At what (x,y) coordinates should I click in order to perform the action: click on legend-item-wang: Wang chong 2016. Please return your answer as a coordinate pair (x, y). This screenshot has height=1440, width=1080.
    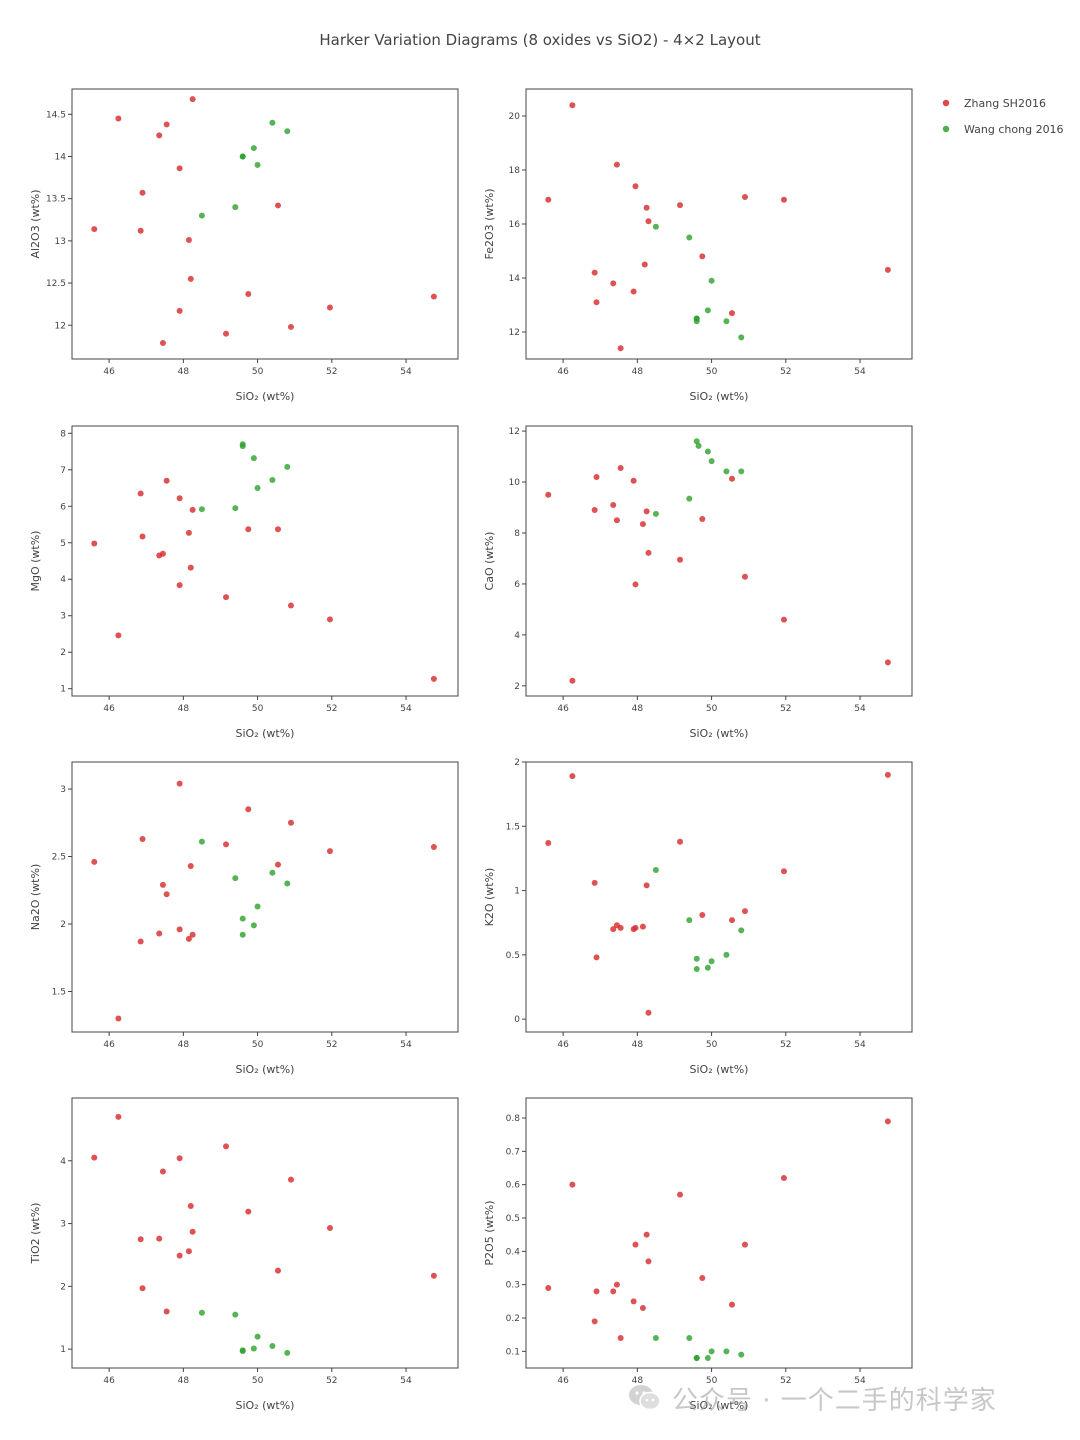
    Looking at the image, I should click on (1003, 129).